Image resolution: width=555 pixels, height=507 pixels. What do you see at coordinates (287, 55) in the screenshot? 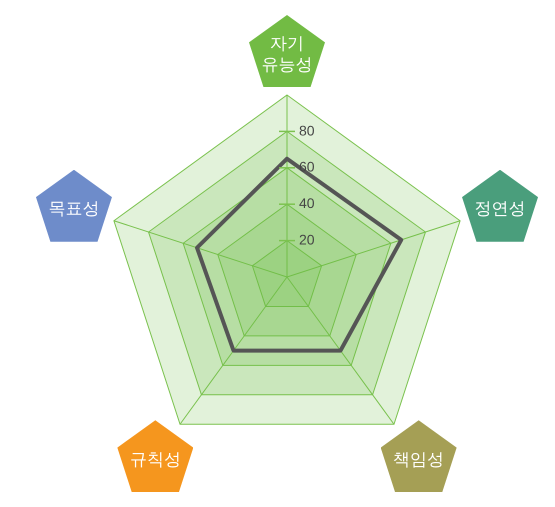
I see `spoke-label: 자기 유능성` at bounding box center [287, 55].